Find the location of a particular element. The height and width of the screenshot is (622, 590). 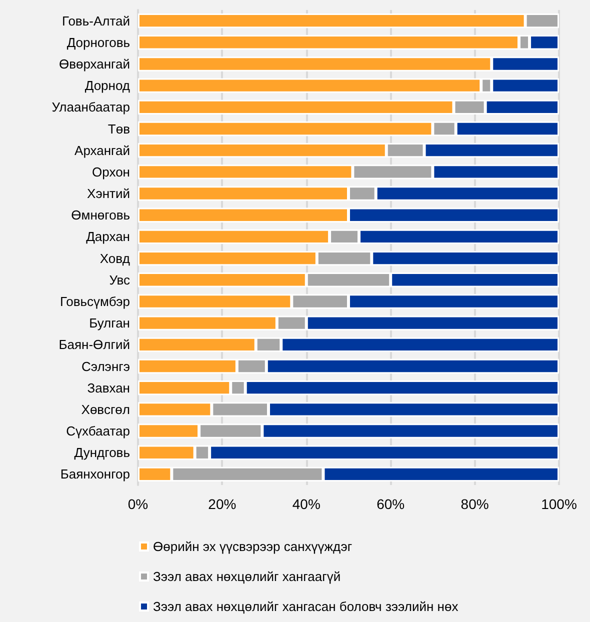

y-tick-label: Говьсүмбэр is located at coordinates (95, 301).